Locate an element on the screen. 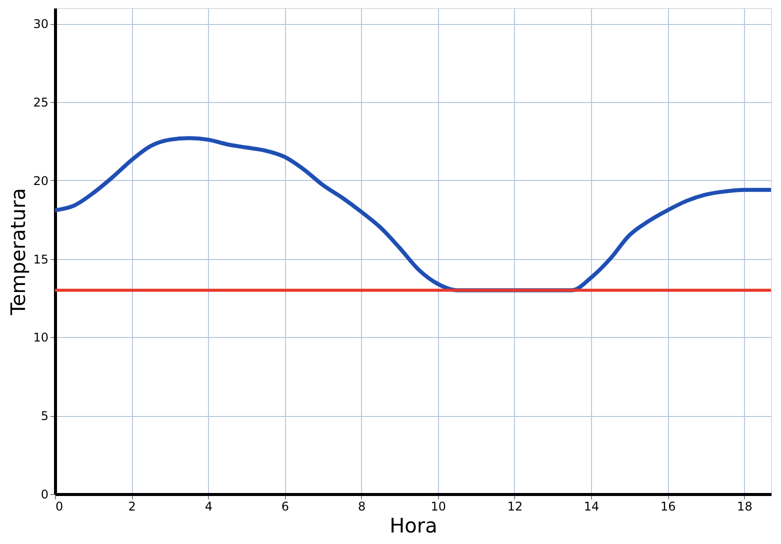  y-tick-label: 5 is located at coordinates (44, 416).